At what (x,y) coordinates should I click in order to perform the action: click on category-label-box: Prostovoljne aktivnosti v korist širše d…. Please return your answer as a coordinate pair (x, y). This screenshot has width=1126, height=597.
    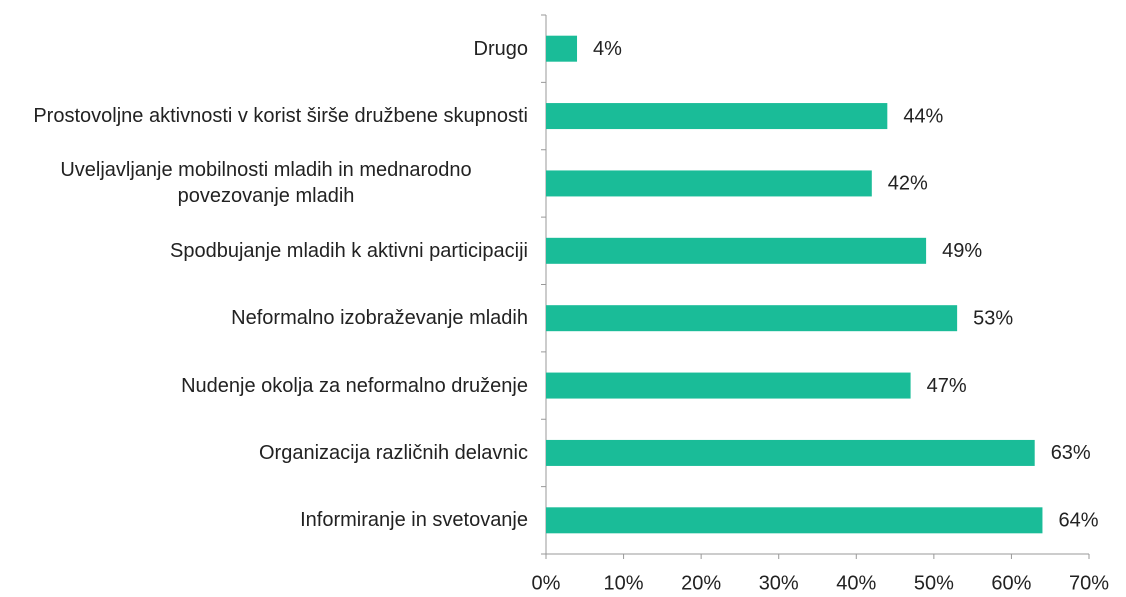
    Looking at the image, I should click on (266, 116).